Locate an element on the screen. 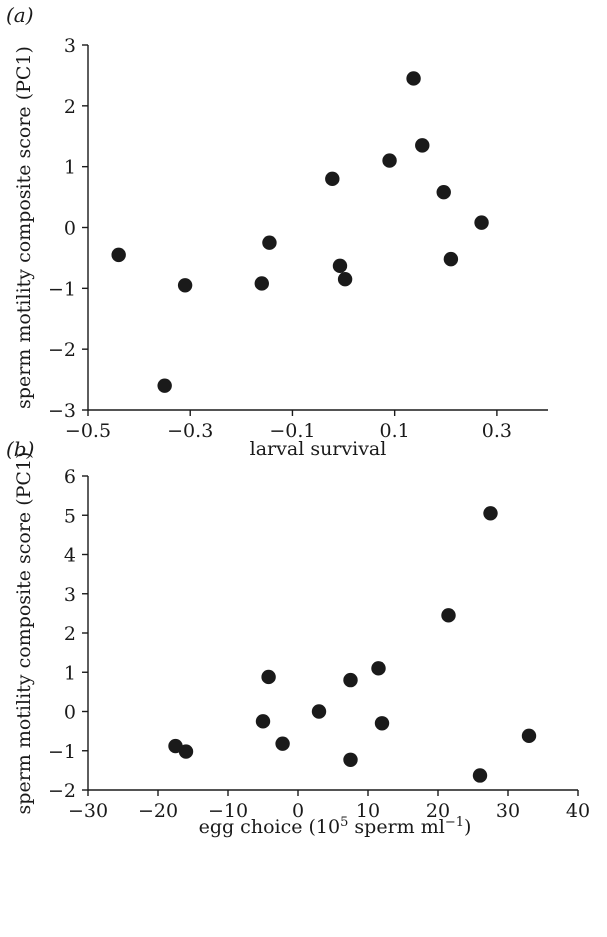 Image resolution: width=607 pixels, height=937 pixels. x-axis-label-superscript: 5 is located at coordinates (344, 822).